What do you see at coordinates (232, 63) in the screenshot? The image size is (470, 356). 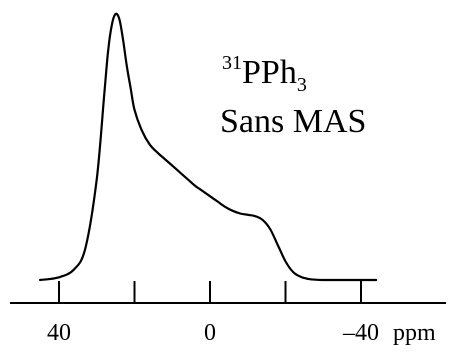 I see `isotope-mass-superscript: 31` at bounding box center [232, 63].